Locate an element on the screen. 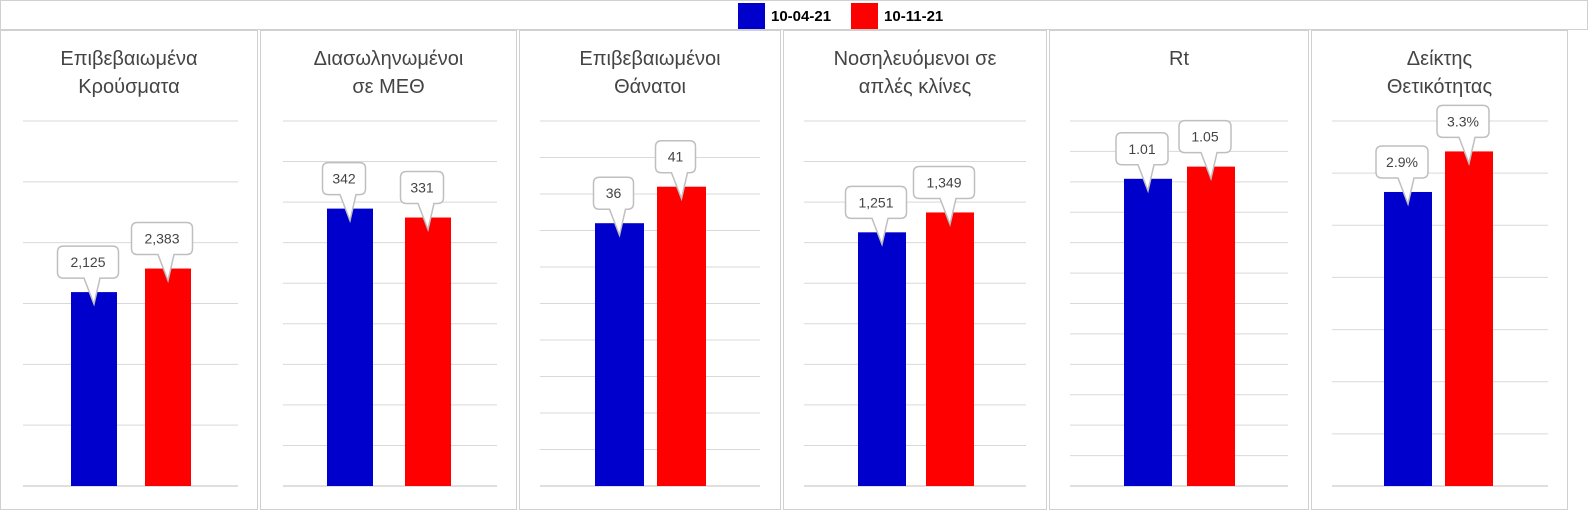  data-label-text: 3.3% is located at coordinates (1463, 121).